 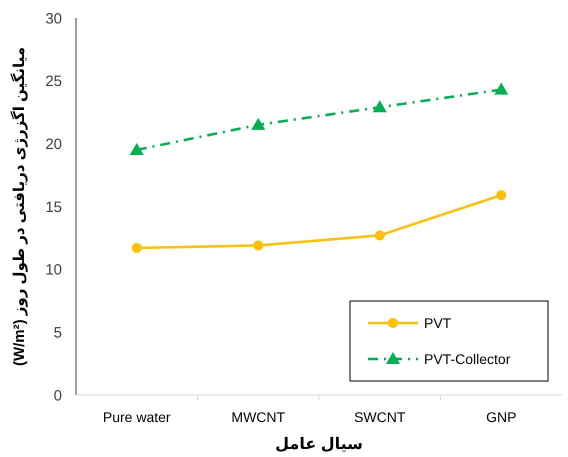 What do you see at coordinates (501, 417) in the screenshot?
I see `x-tick-label: GNP` at bounding box center [501, 417].